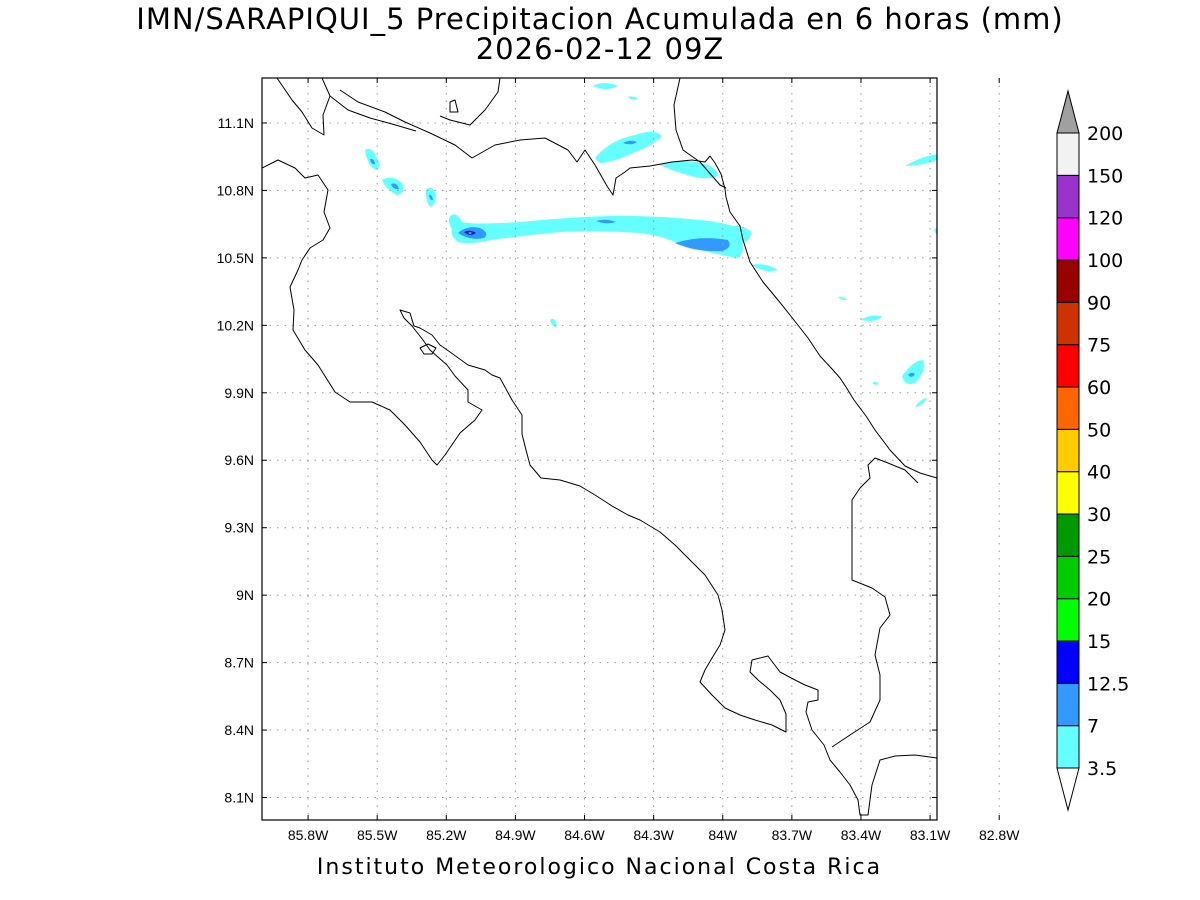  What do you see at coordinates (377, 835) in the screenshot?
I see `x-tick-label: 85.5W` at bounding box center [377, 835].